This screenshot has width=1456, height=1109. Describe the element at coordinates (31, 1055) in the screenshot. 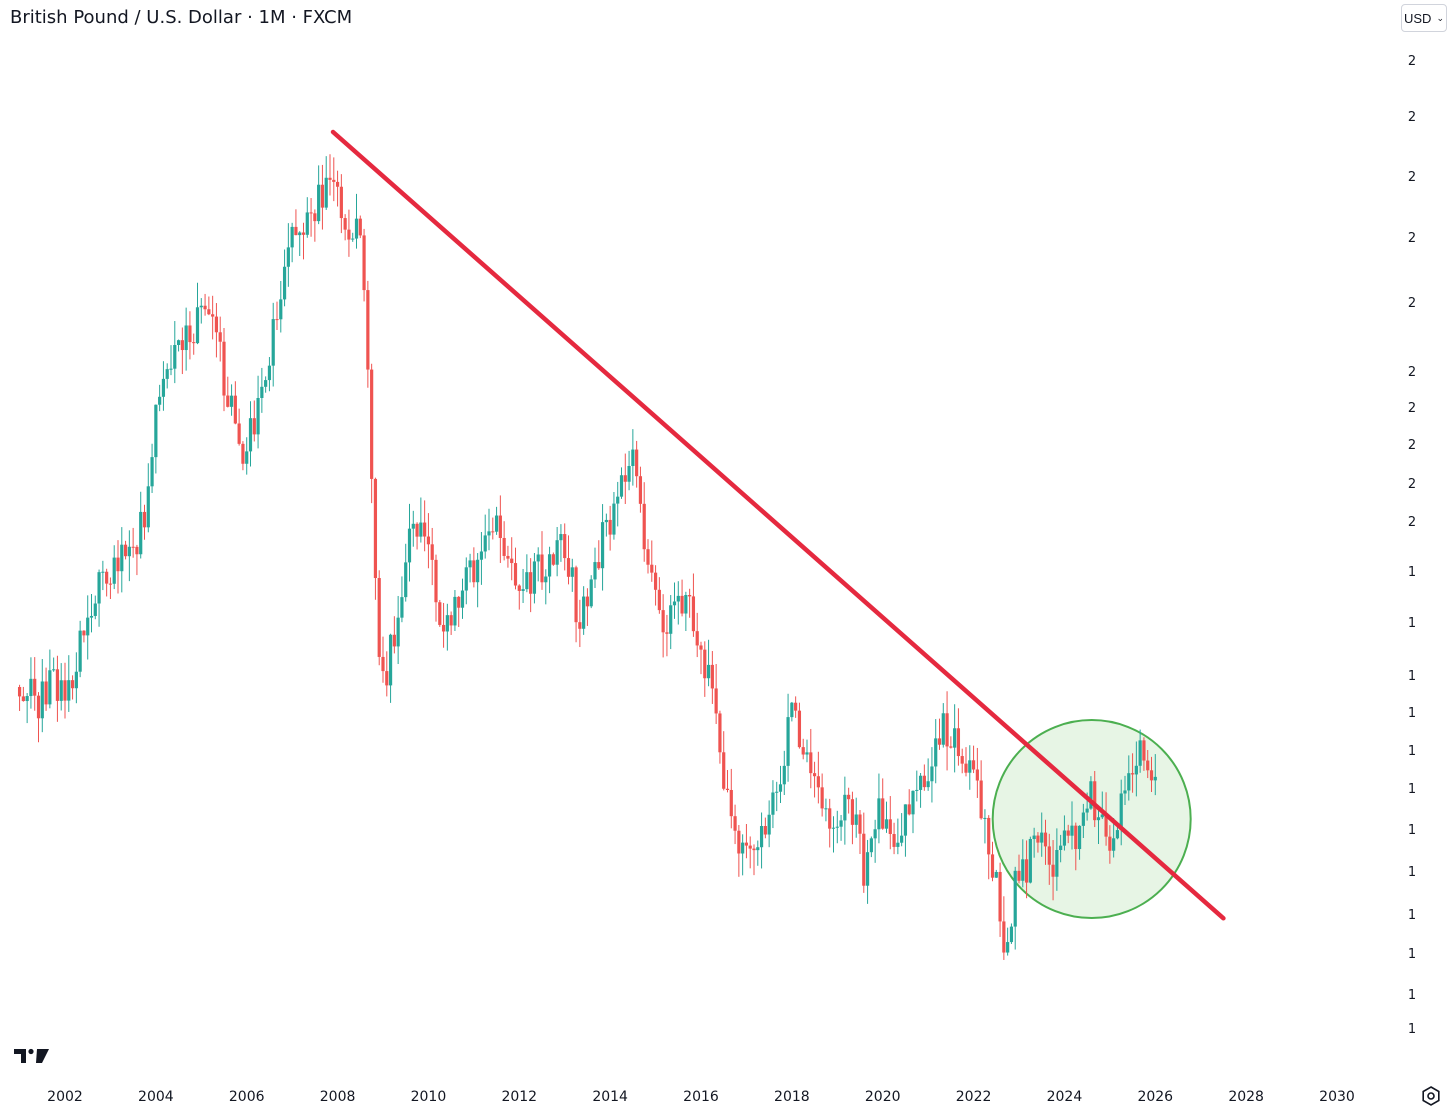

I see `tradingview-logo` at that location.